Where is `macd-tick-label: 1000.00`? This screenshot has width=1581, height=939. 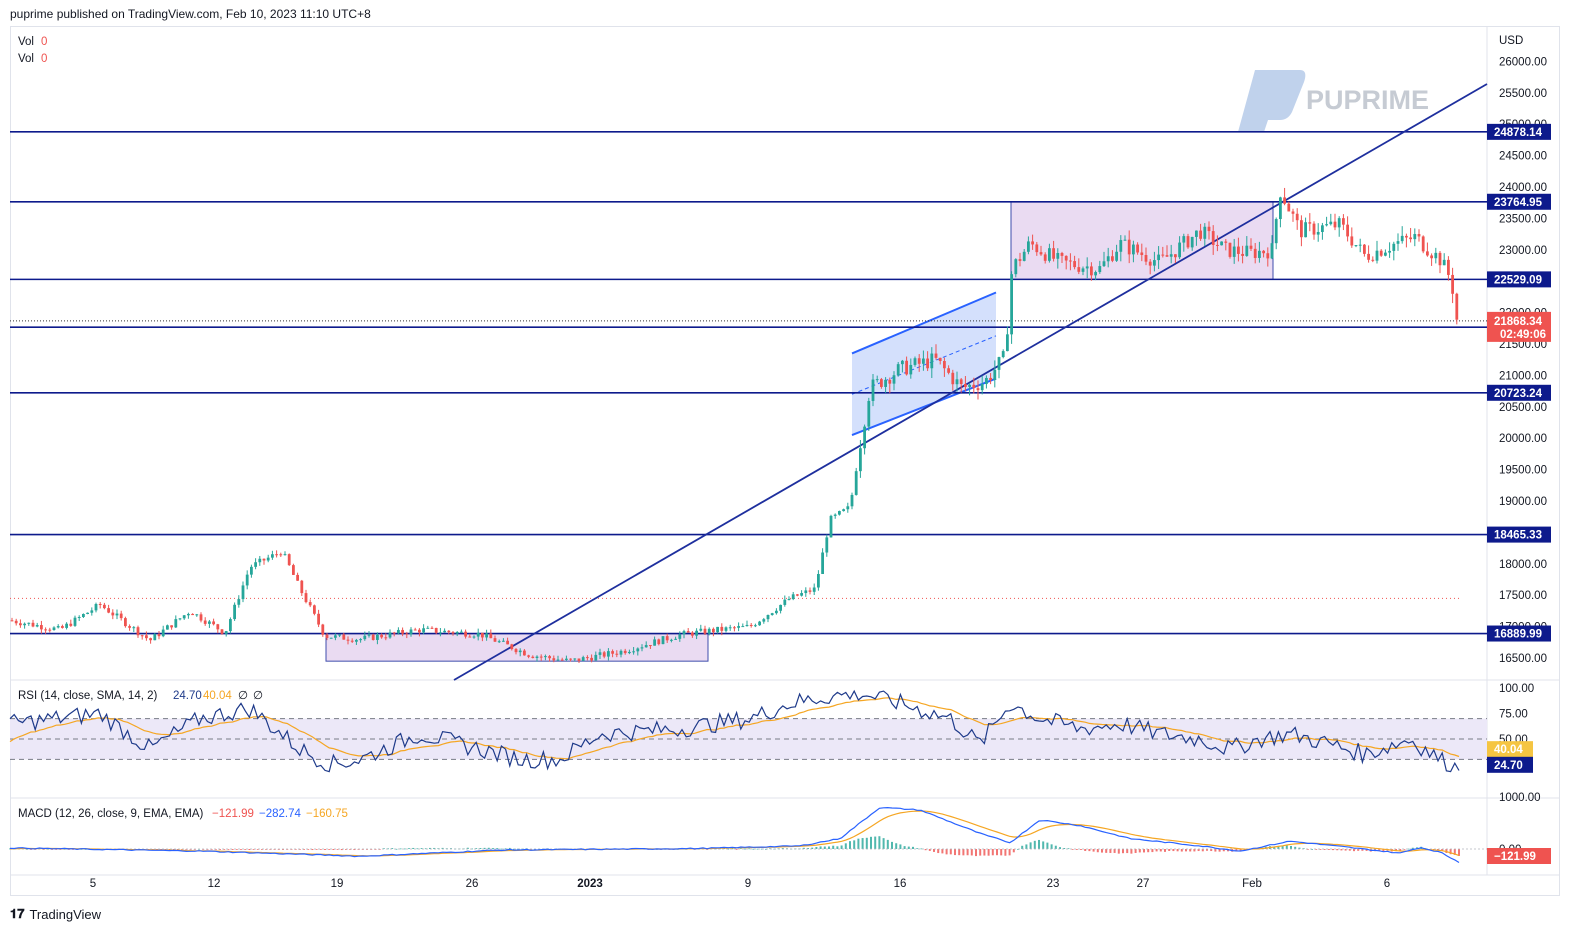
macd-tick-label: 1000.00 is located at coordinates (1520, 798).